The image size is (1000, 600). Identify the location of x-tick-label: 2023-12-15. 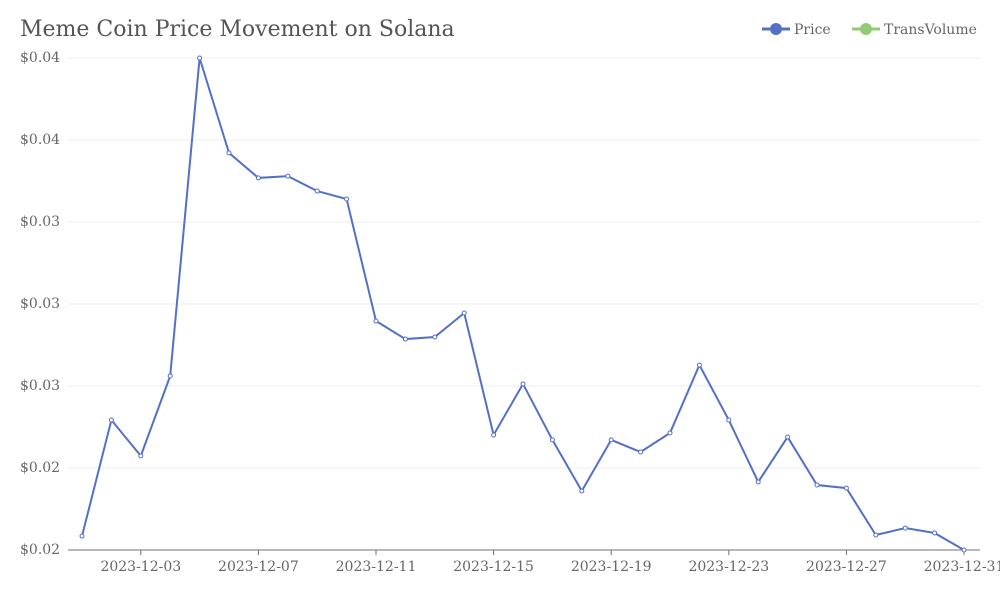
(493, 567).